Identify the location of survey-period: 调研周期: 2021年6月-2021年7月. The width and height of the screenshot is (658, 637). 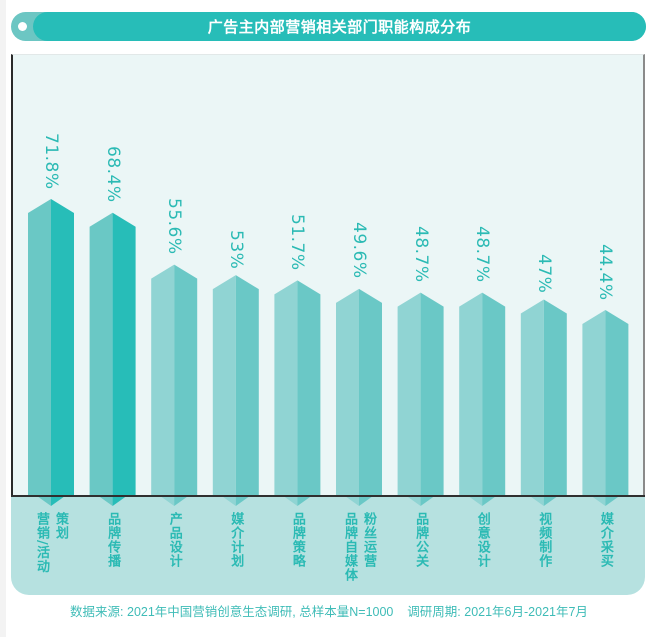
(497, 612).